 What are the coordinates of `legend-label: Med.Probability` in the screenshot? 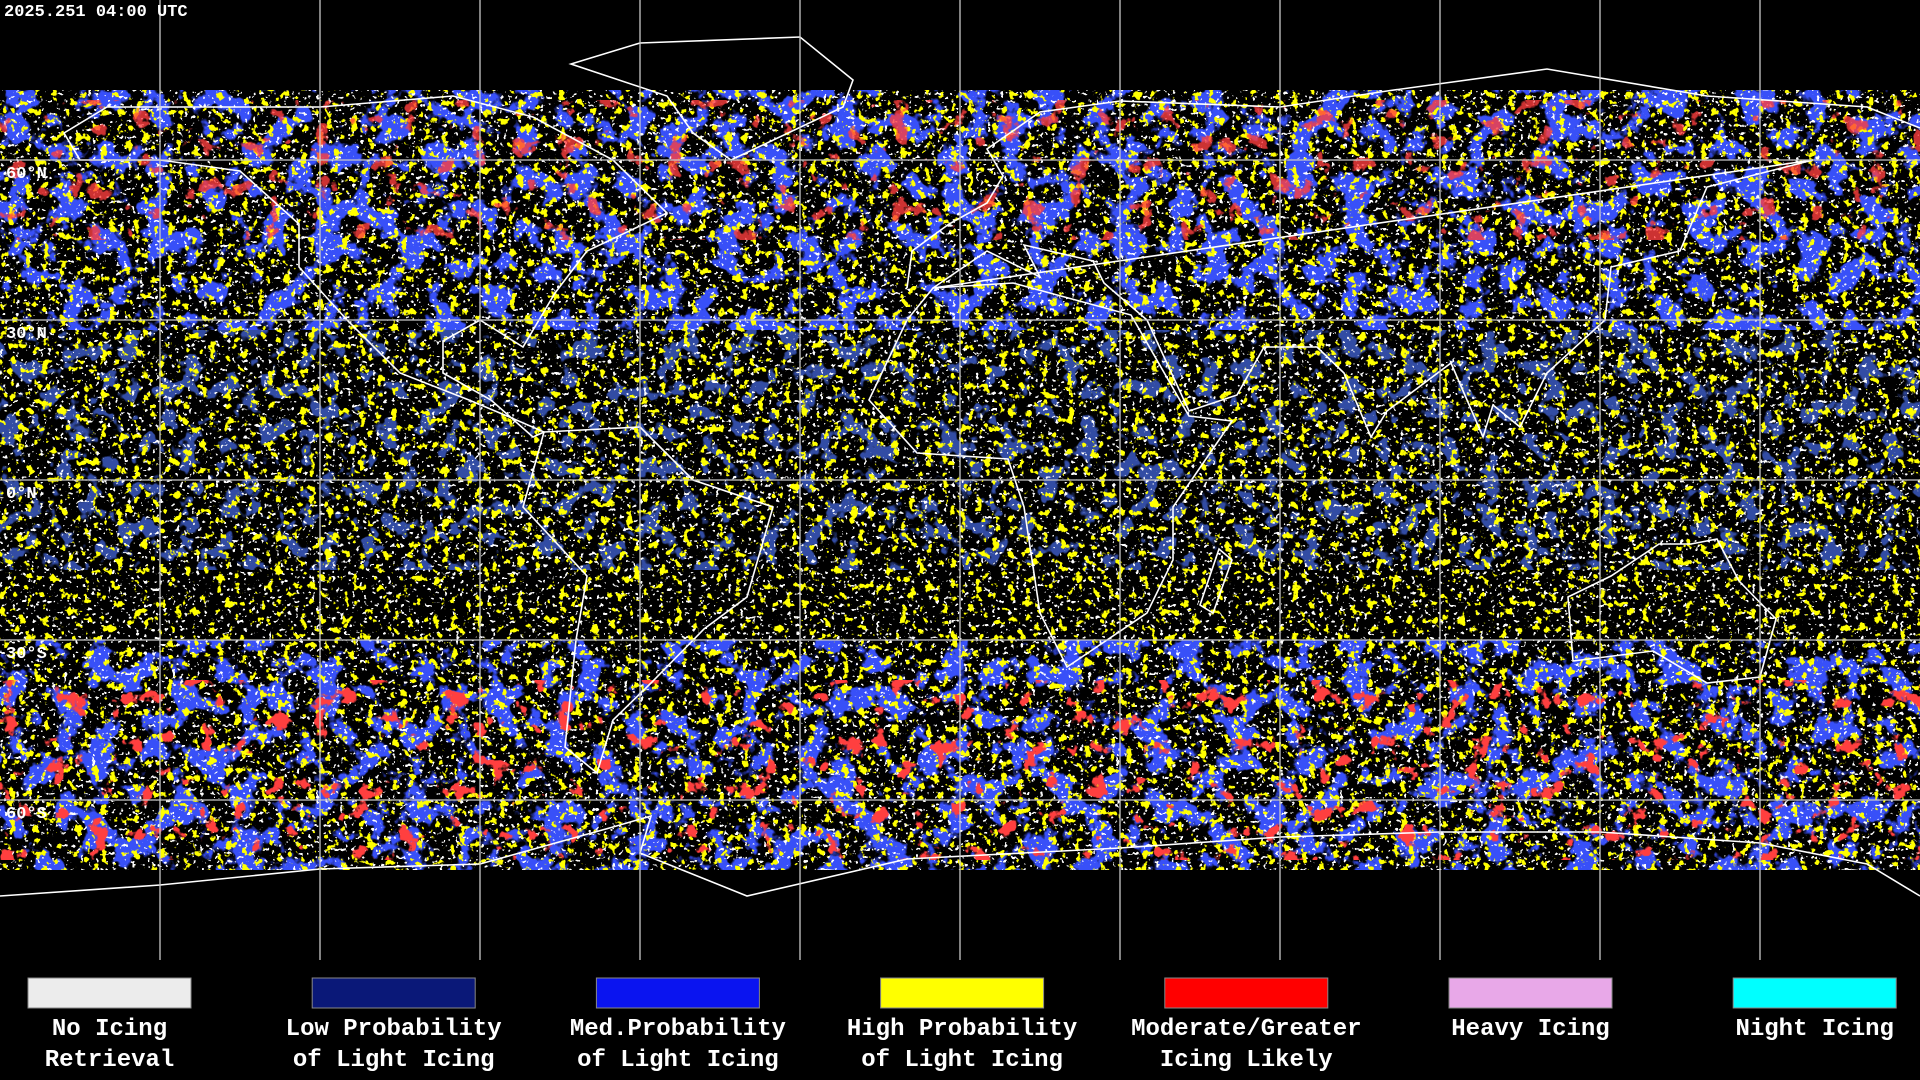 It's located at (678, 1029).